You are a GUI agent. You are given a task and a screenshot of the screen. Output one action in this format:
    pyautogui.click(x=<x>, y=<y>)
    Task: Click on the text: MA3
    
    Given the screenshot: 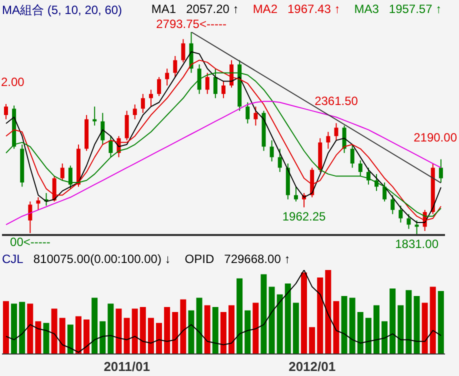 What is the action you would take?
    pyautogui.click(x=366, y=9)
    